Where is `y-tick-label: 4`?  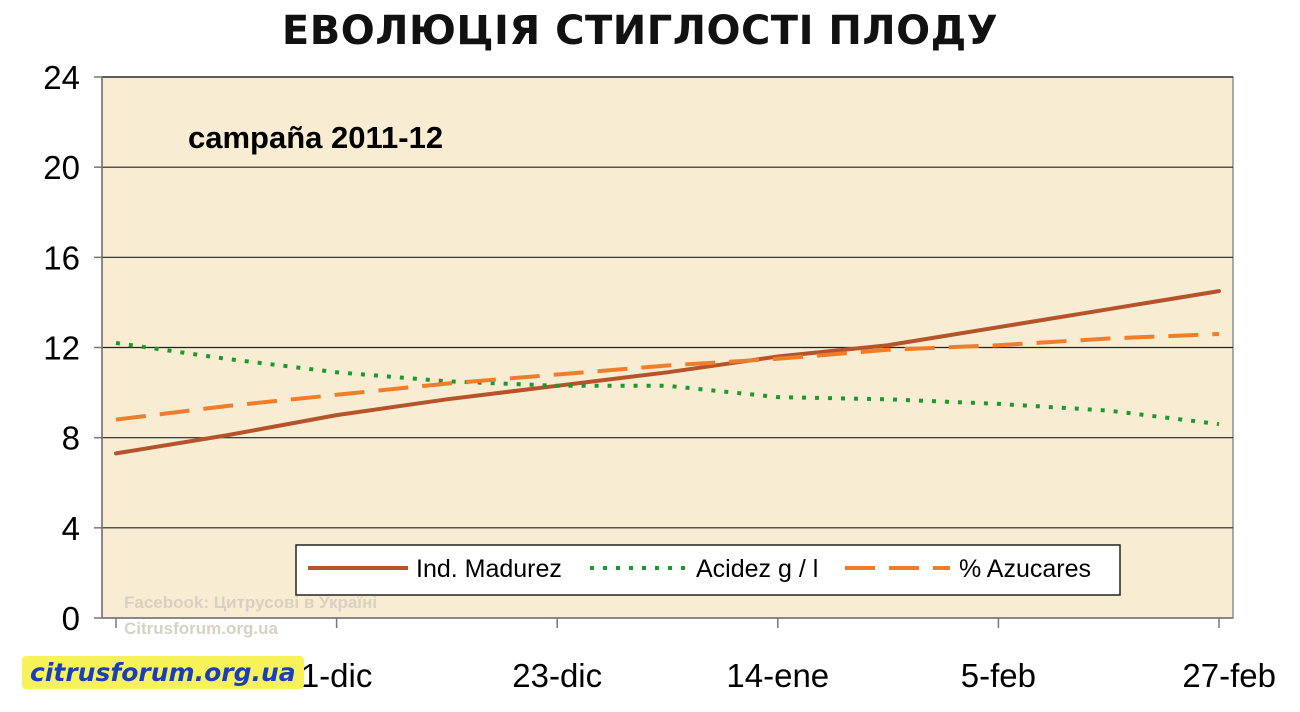 y-tick-label: 4 is located at coordinates (71, 528).